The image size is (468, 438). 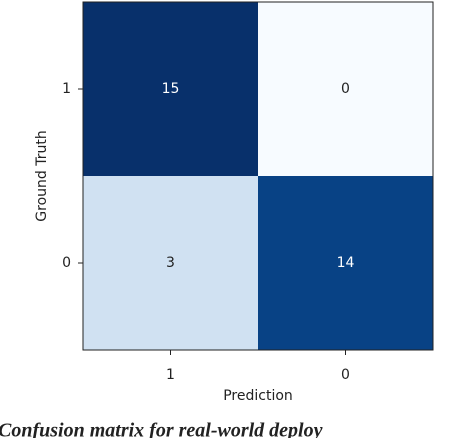 I want to click on cell-label: 0, so click(x=345, y=89).